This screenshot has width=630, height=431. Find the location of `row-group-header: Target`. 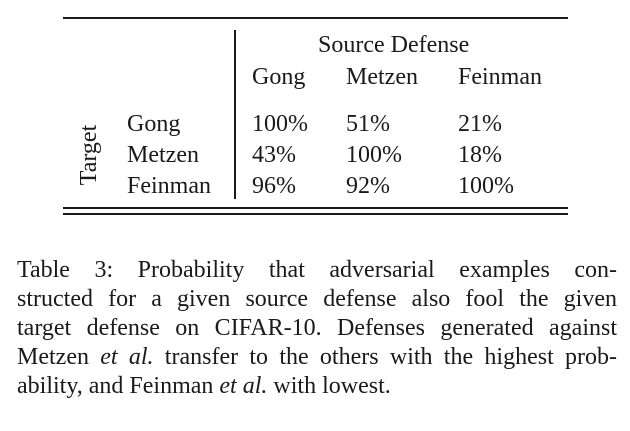

row-group-header: Target is located at coordinates (89, 155).